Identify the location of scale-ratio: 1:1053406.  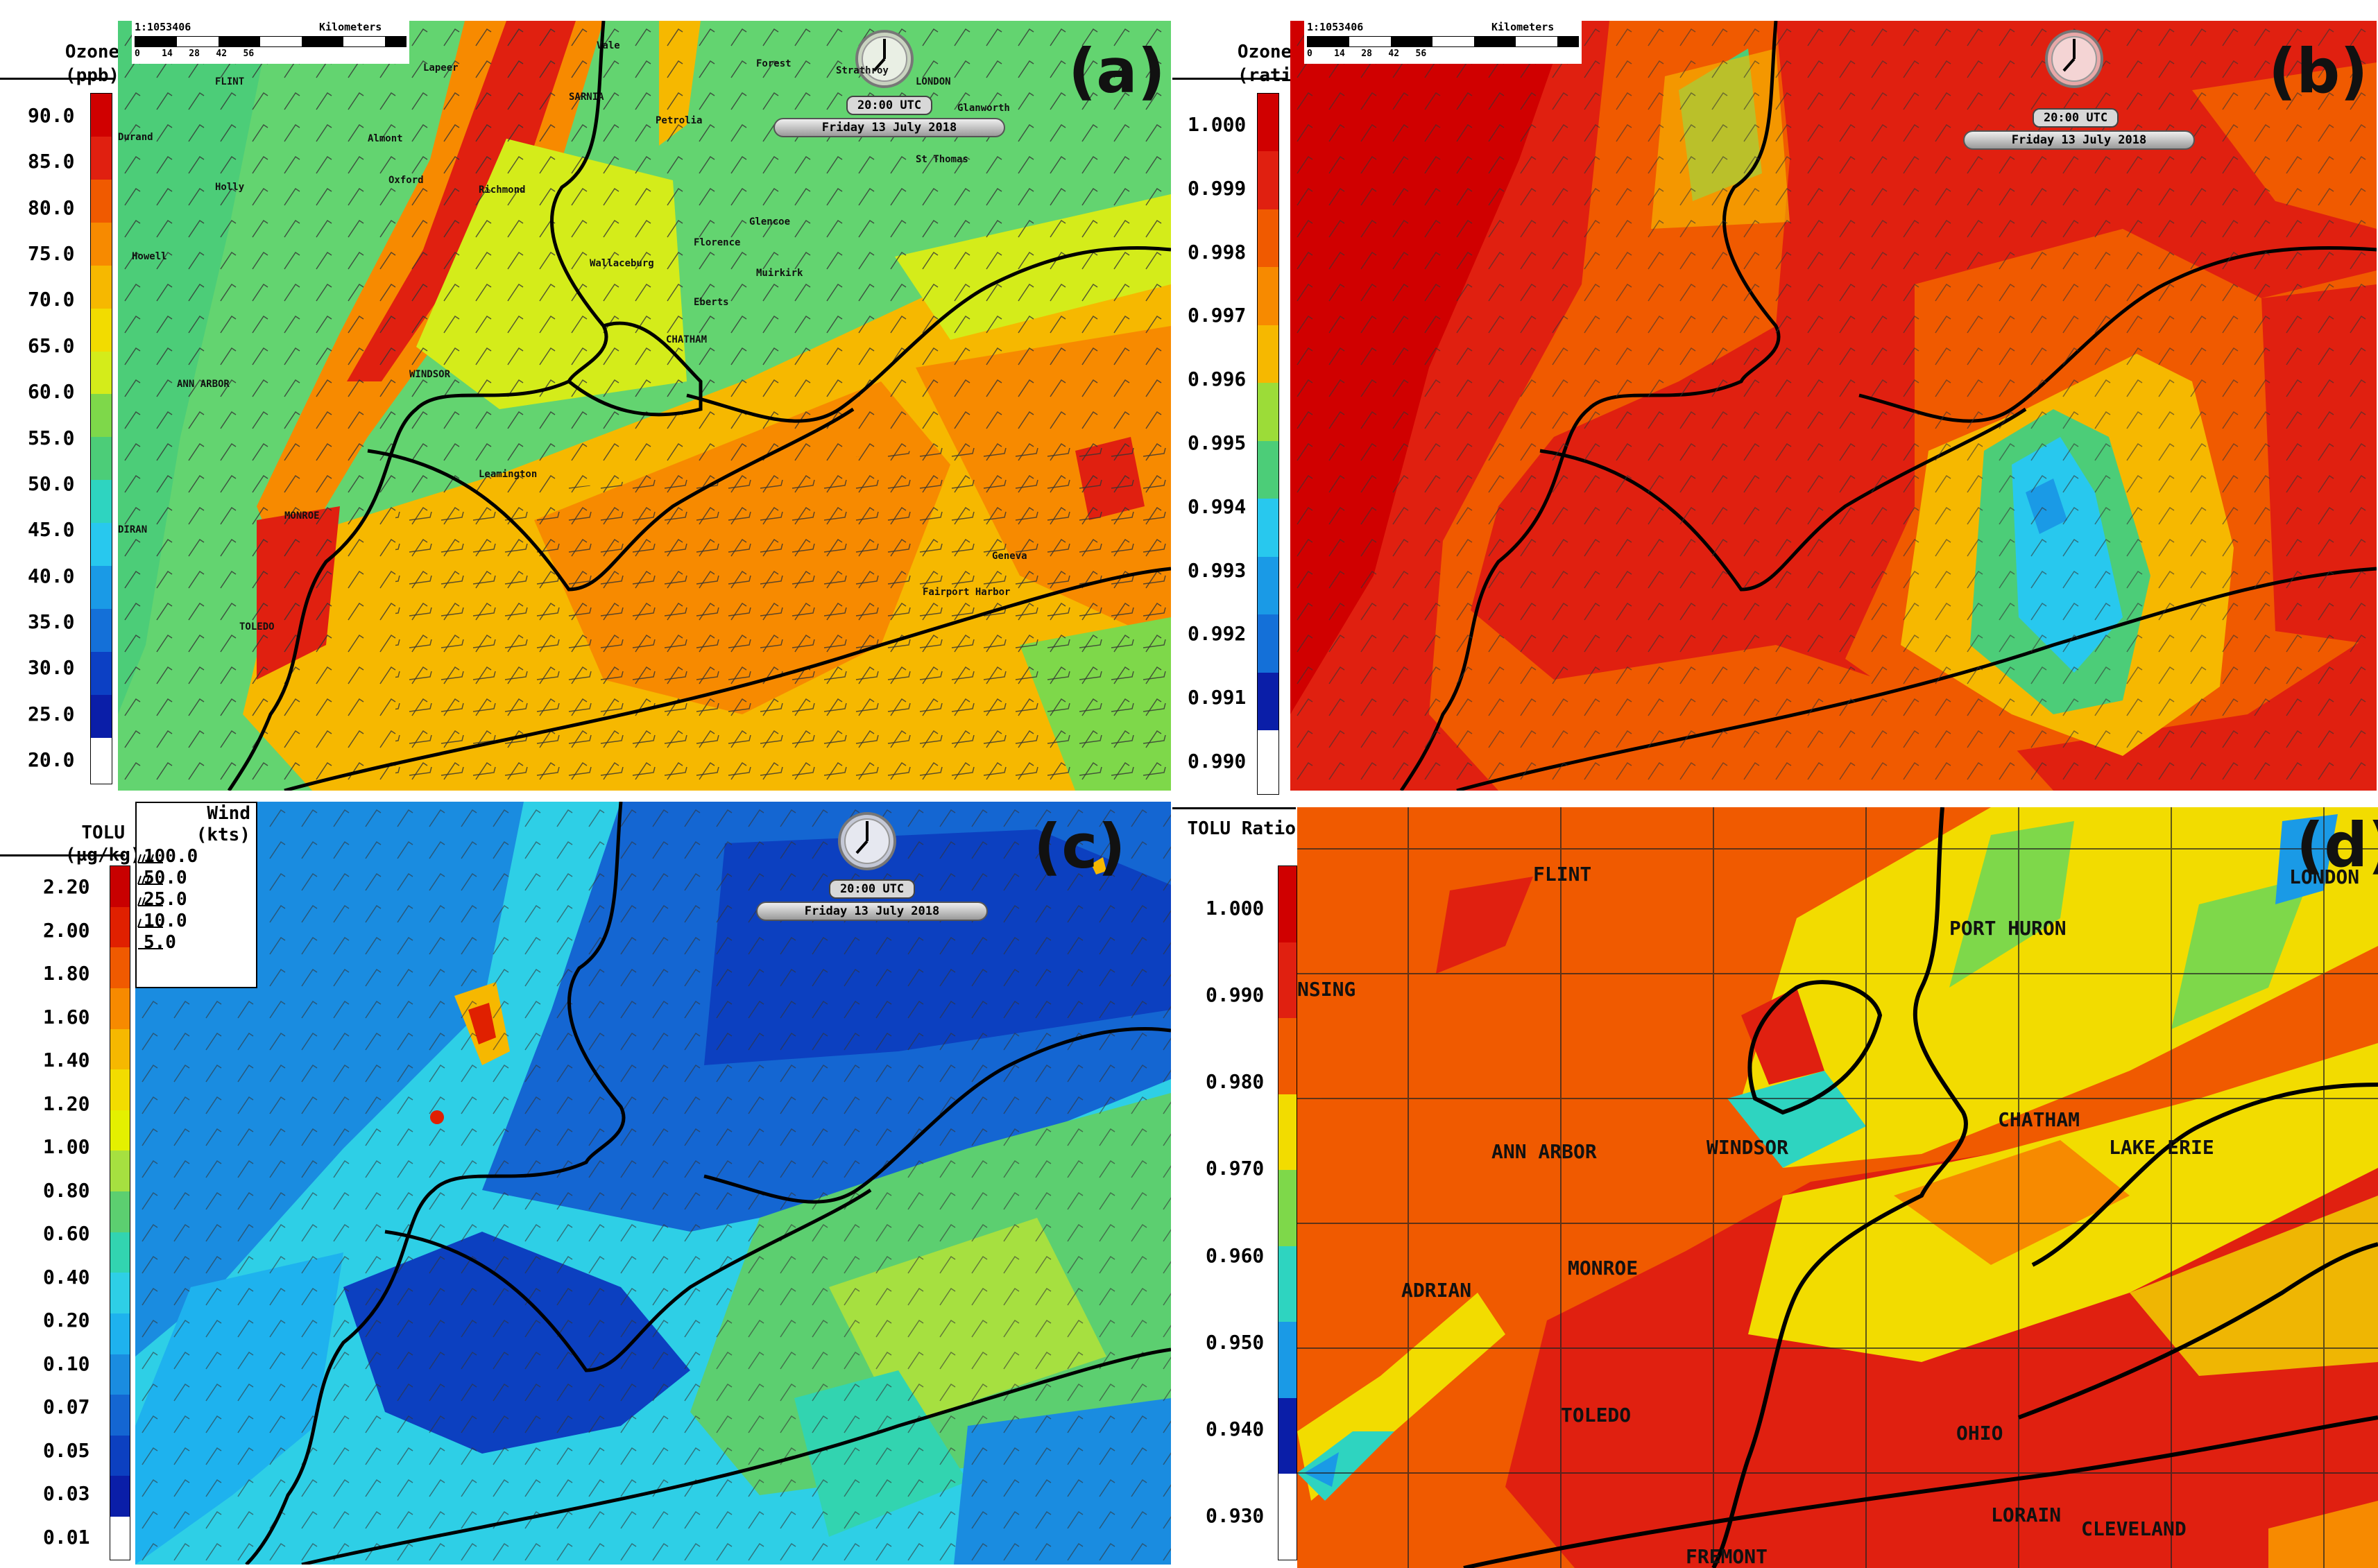
(1335, 27).